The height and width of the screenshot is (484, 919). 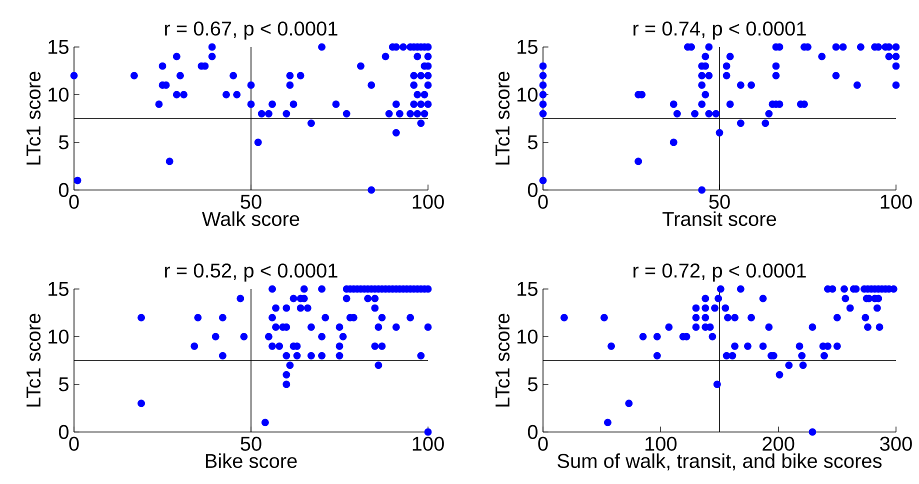 What do you see at coordinates (720, 30) in the screenshot?
I see `chart-title: r = 0.74, p < 0.0001` at bounding box center [720, 30].